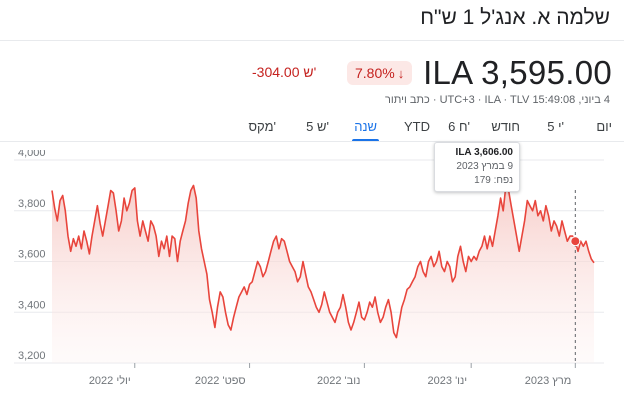  What do you see at coordinates (505, 126) in the screenshot?
I see `tab-1m: חודש` at bounding box center [505, 126].